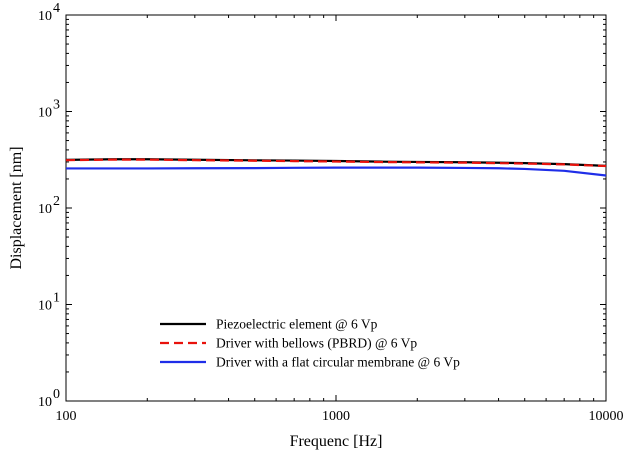 The height and width of the screenshot is (462, 625). Describe the element at coordinates (297, 324) in the screenshot. I see `legend-label-1: Piezoelectric element @ 6 Vp` at that location.